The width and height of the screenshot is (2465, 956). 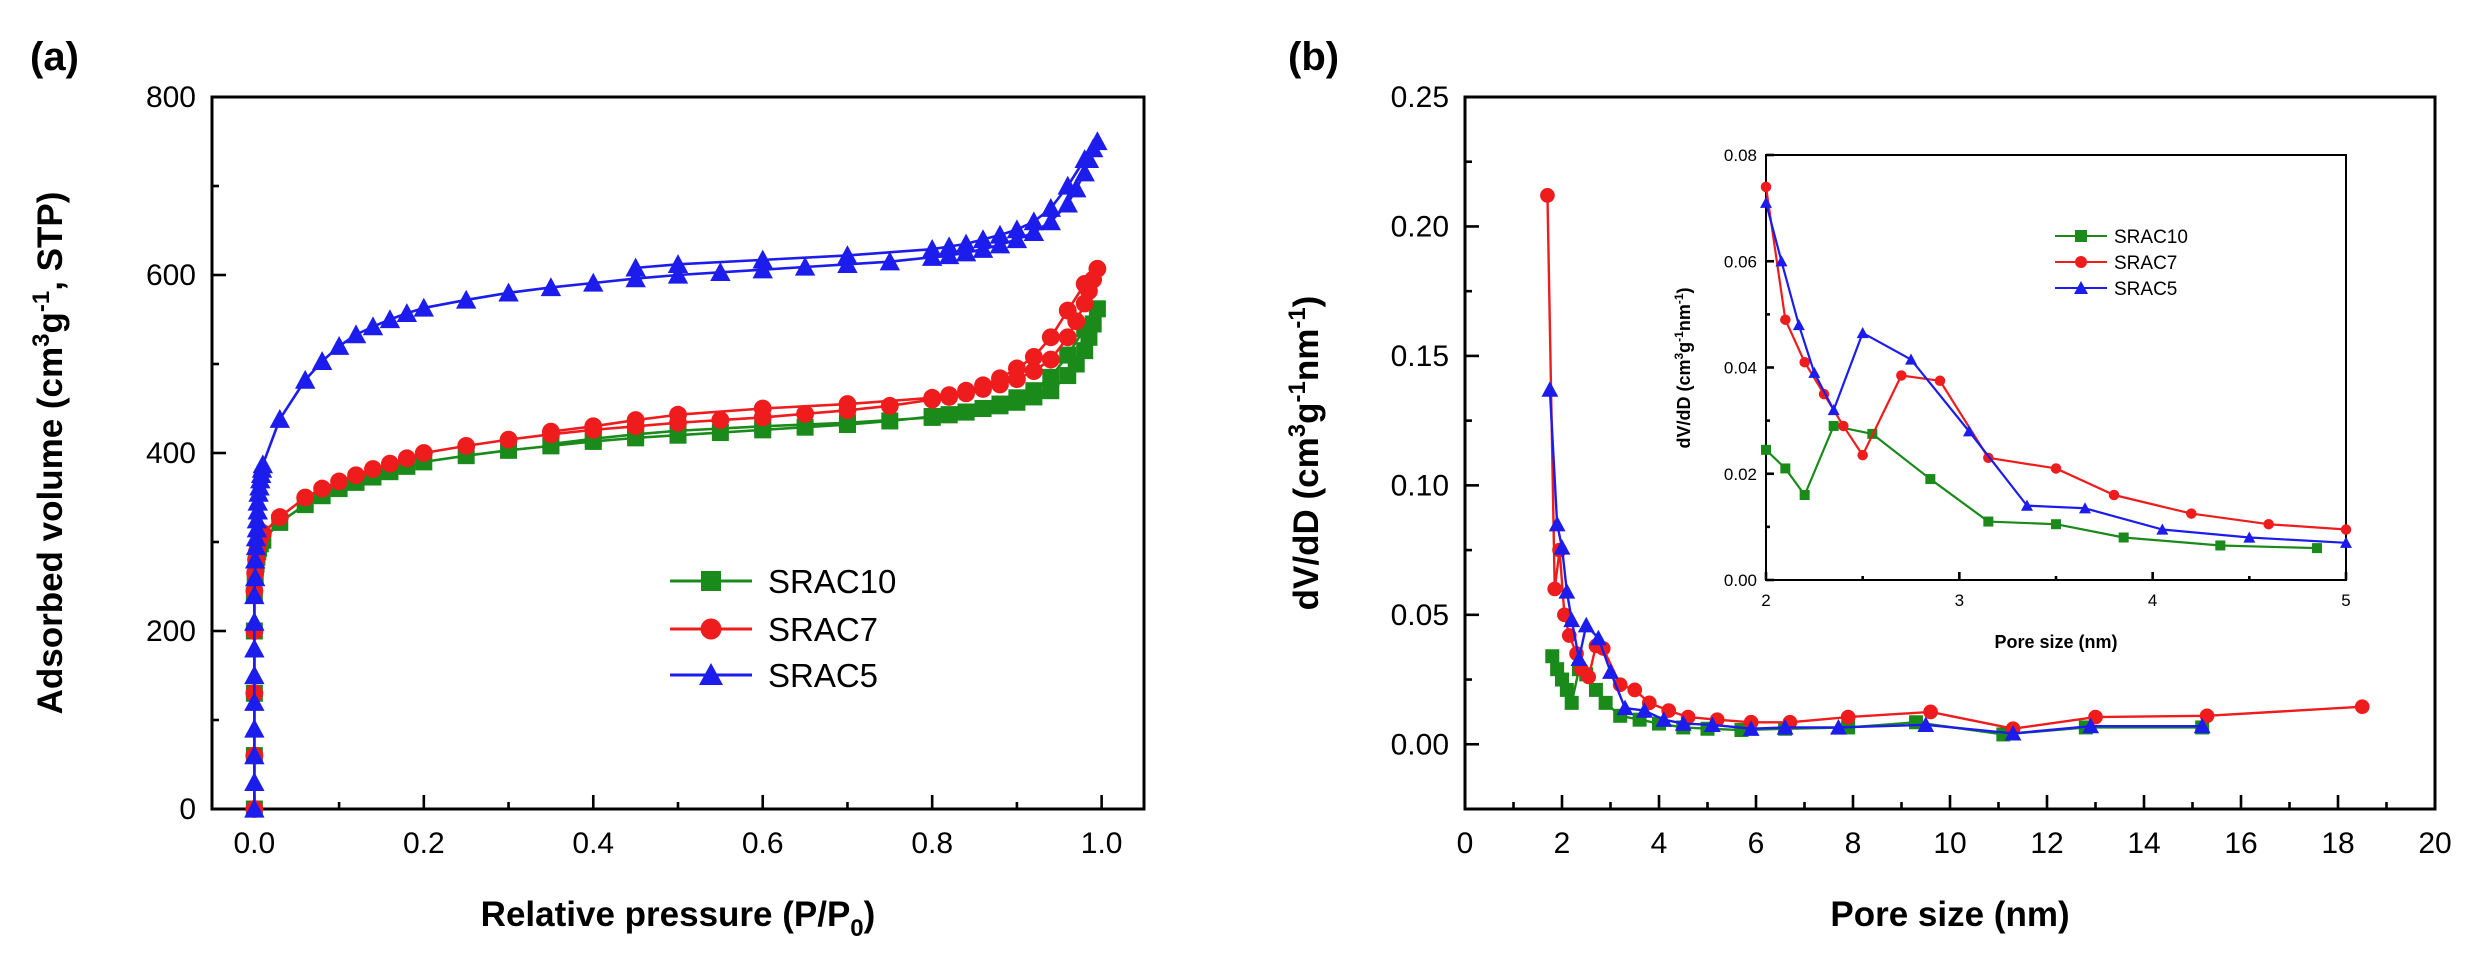 I want to click on panel-a-y-tick-label: 0, so click(x=187, y=809).